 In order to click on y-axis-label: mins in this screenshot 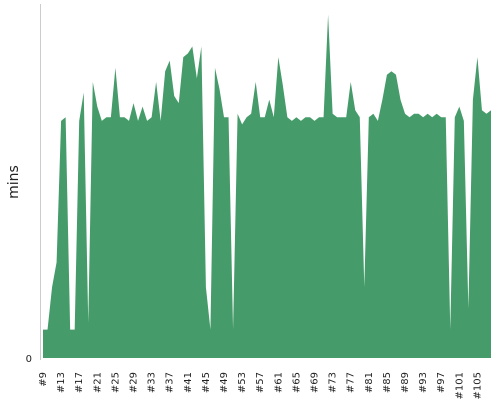, I will do `click(14, 182)`.